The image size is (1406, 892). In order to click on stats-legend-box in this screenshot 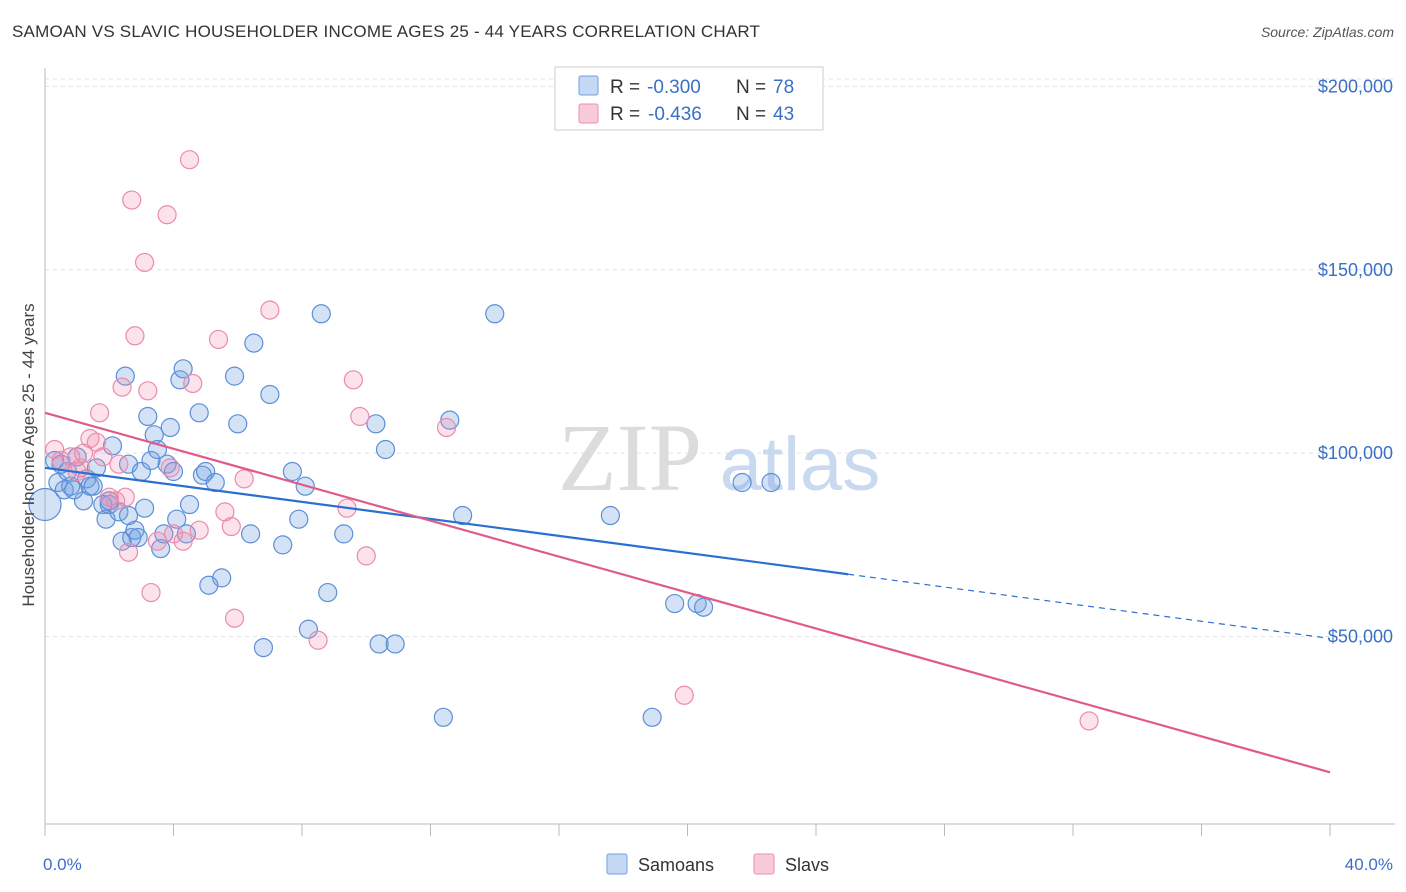, I will do `click(689, 98)`.